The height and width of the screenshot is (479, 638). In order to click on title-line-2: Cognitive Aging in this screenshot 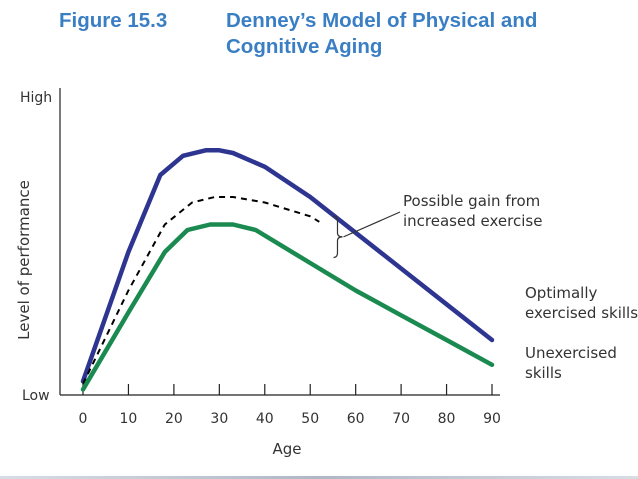, I will do `click(304, 46)`.